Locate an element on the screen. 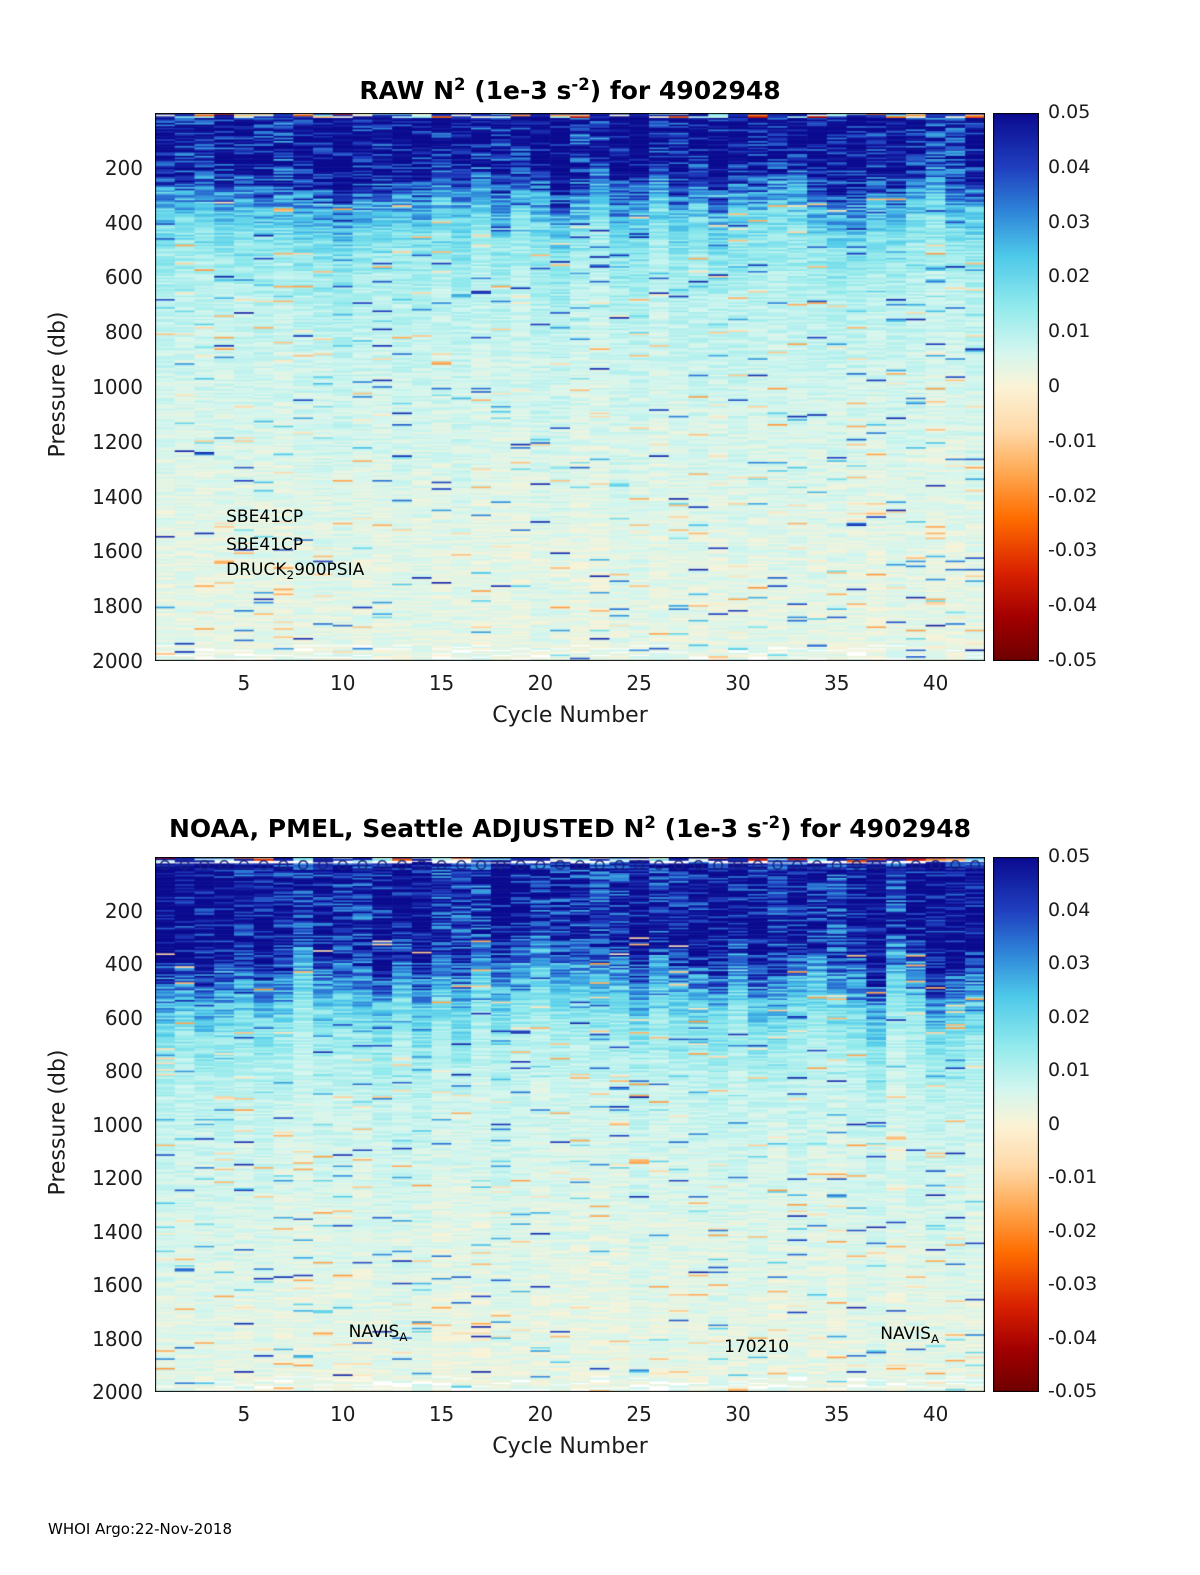 Image resolution: width=1200 pixels, height=1575 pixels. text-segment: 170210 is located at coordinates (757, 1347).